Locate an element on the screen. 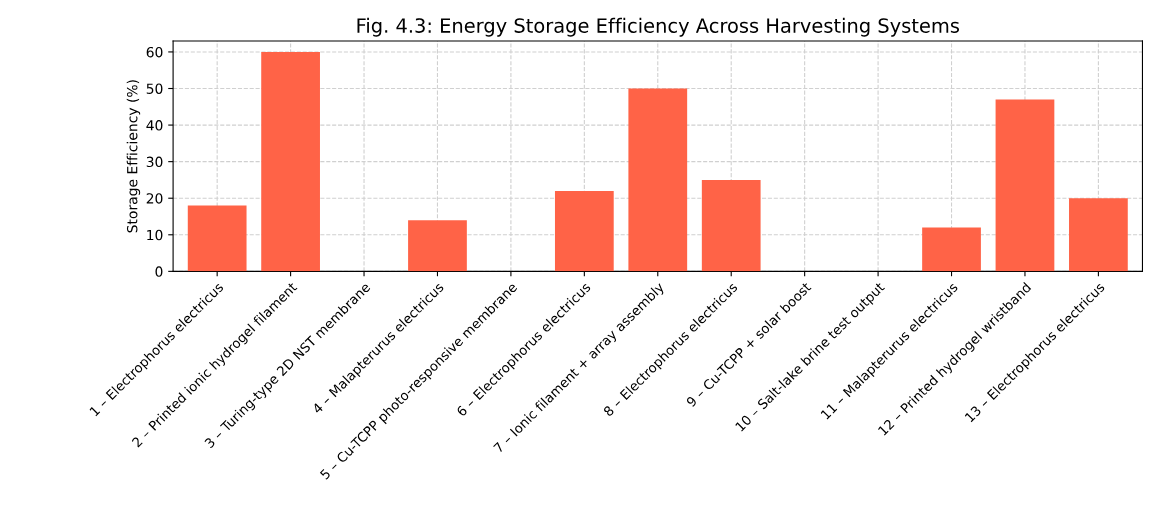 The image size is (1154, 512). y-tick-label: 20 is located at coordinates (154, 198).